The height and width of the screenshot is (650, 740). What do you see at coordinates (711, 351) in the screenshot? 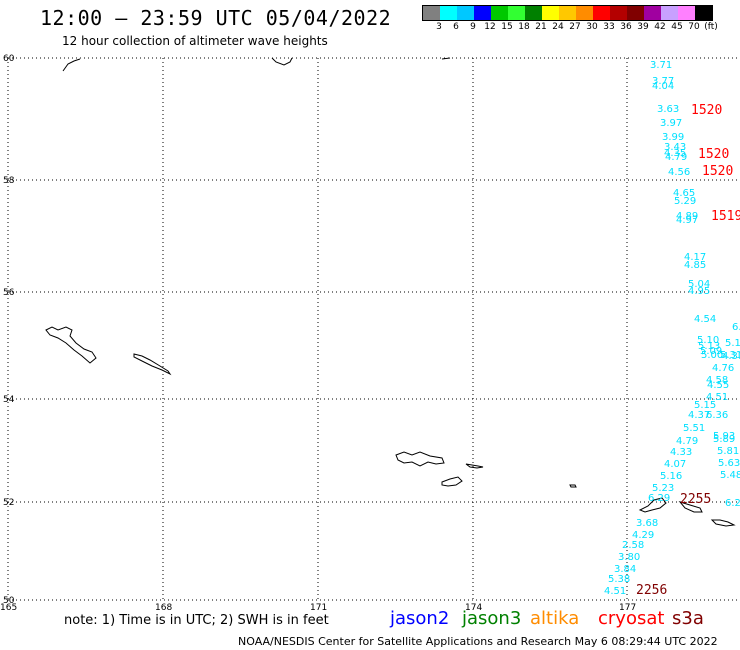
I see `wave-height-value: 5.09` at bounding box center [711, 351].